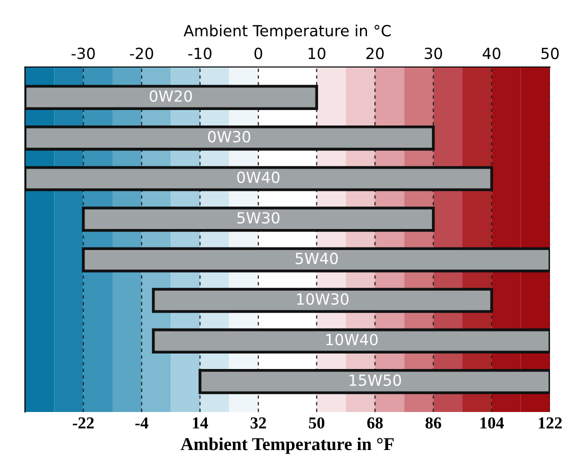 This screenshot has height=469, width=565. Describe the element at coordinates (375, 423) in the screenshot. I see `x-tick-label: 68` at that location.